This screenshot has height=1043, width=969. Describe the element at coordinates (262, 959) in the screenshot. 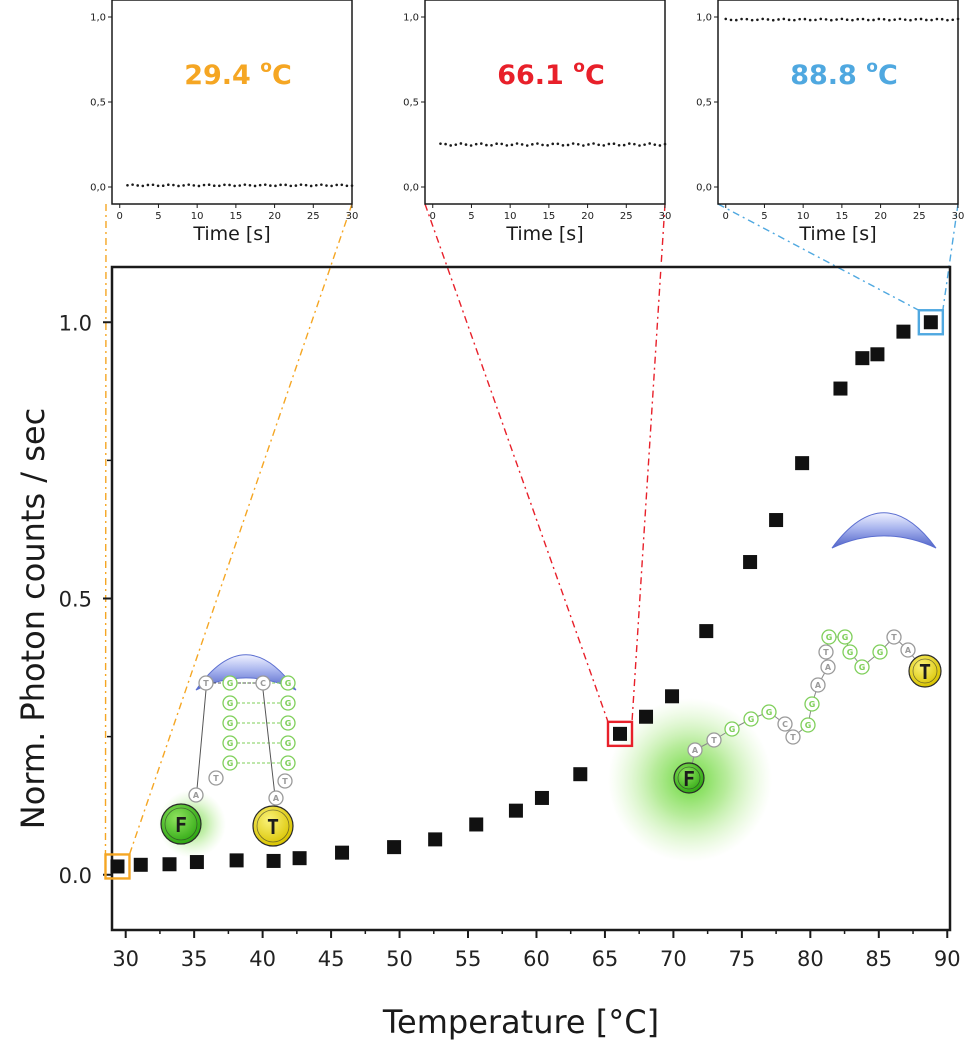

I see `x-tick-label: 40` at that location.